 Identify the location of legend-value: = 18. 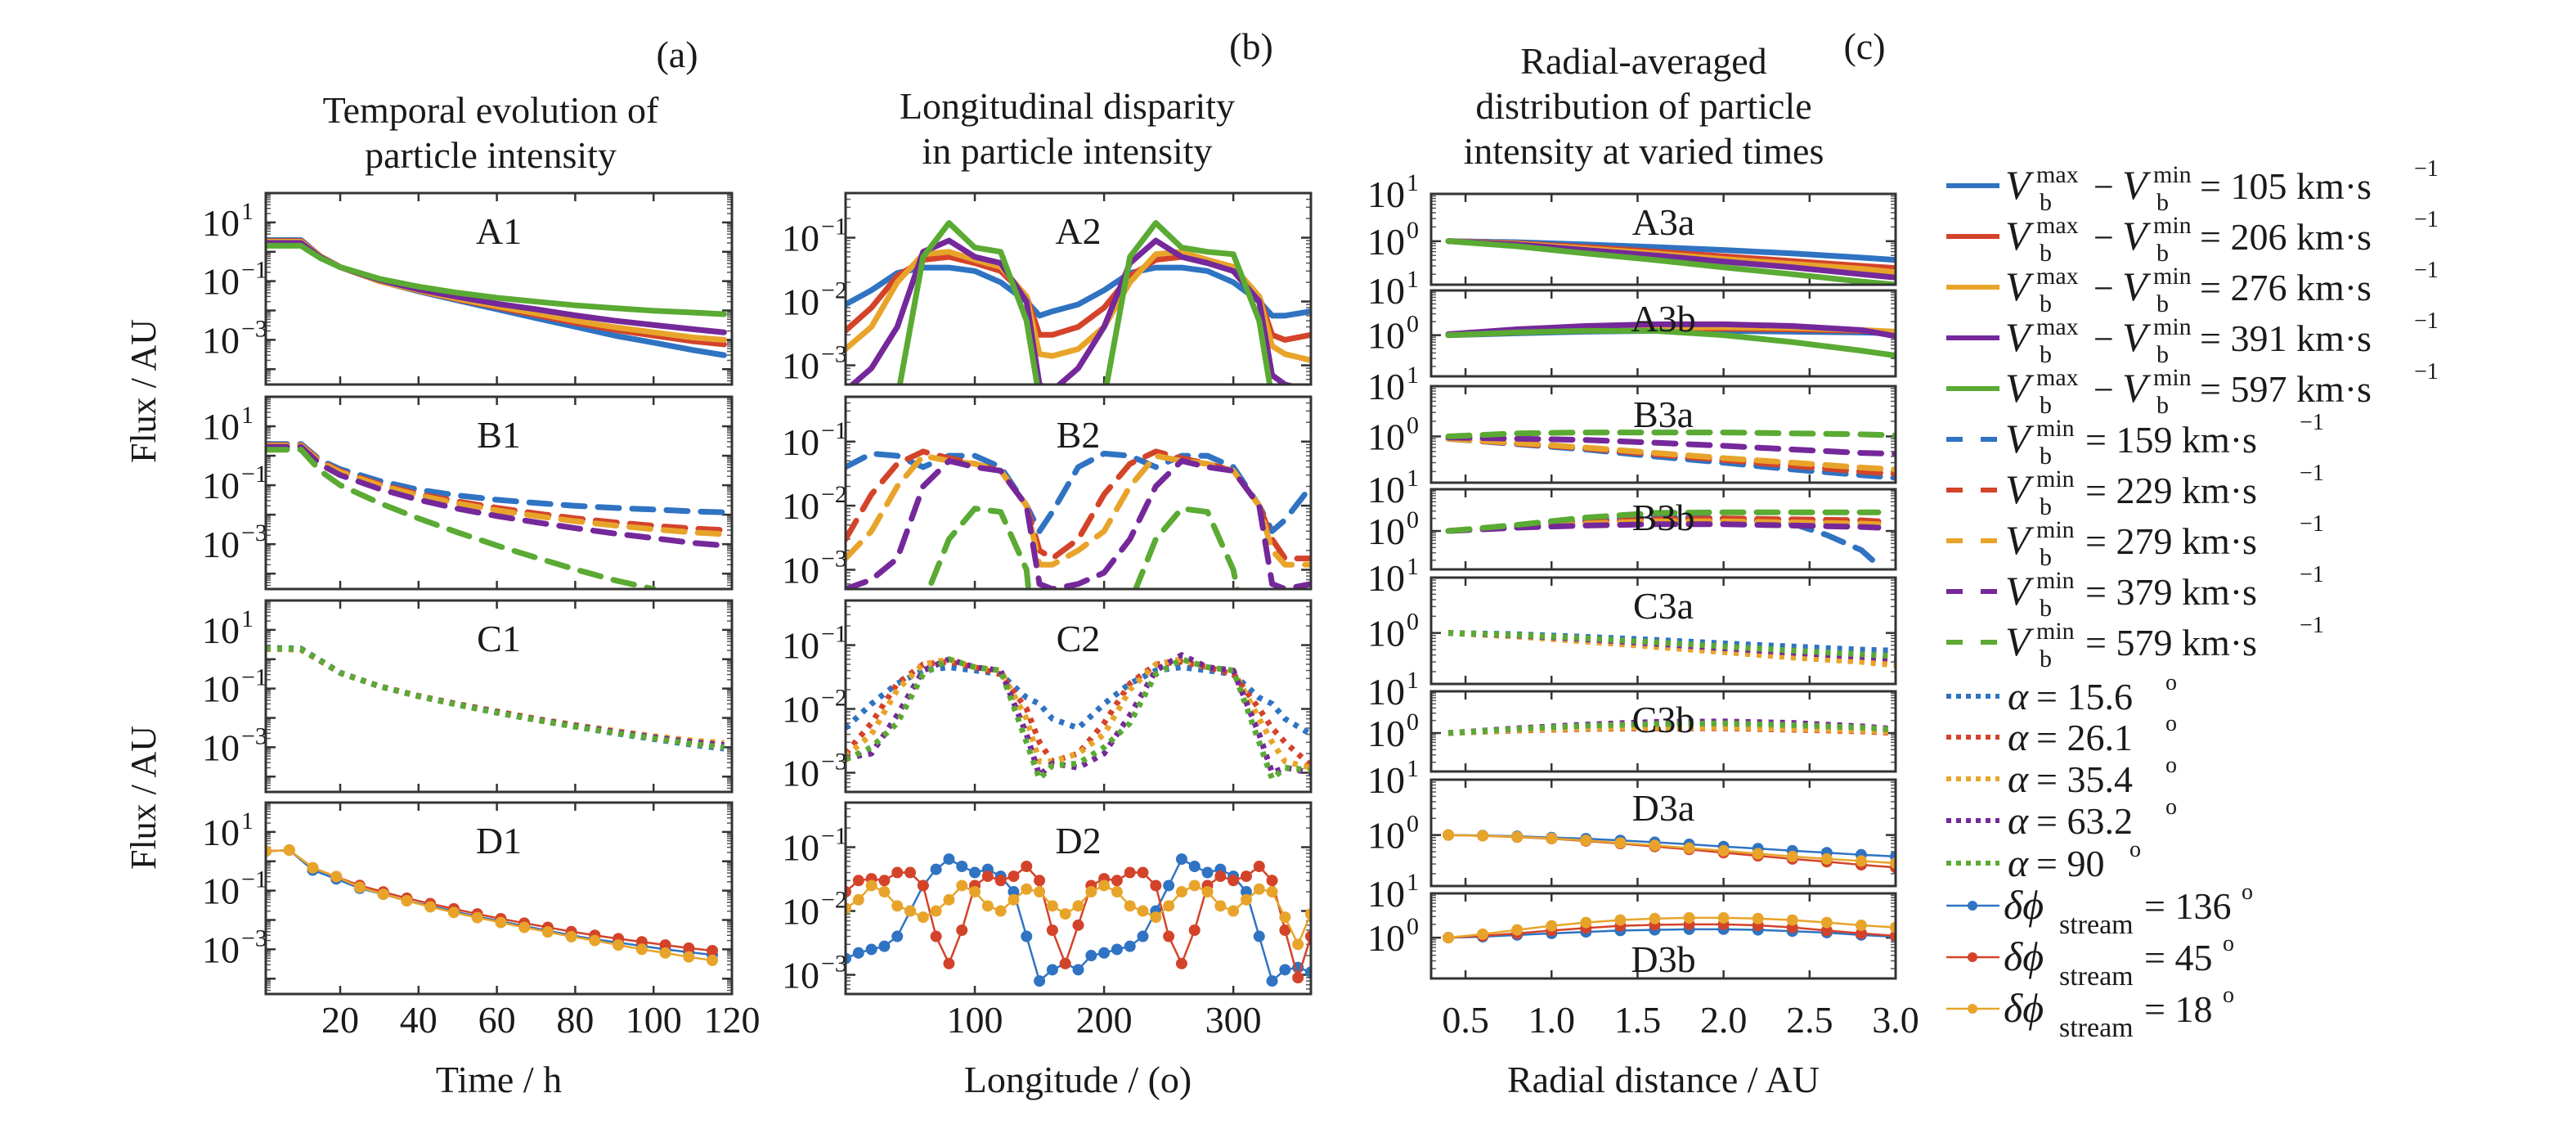
(2178, 1009).